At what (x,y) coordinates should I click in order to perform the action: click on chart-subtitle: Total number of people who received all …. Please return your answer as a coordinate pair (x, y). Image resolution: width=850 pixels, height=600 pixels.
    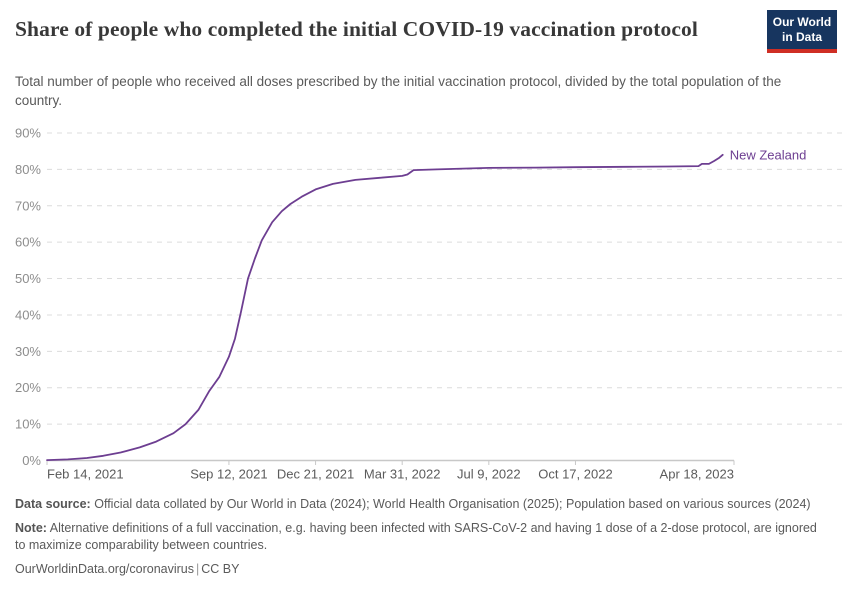
    Looking at the image, I should click on (398, 91).